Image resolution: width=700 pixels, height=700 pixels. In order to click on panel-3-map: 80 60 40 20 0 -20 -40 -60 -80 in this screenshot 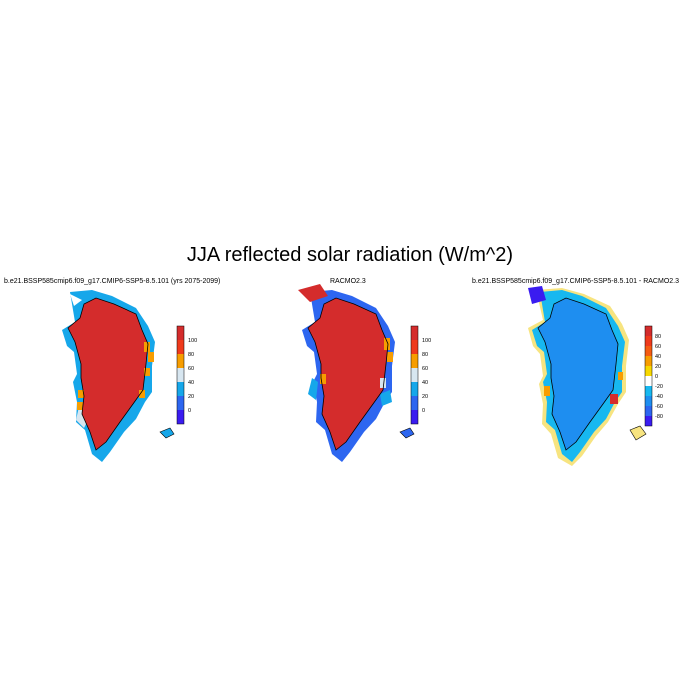, I will do `click(595, 376)`.